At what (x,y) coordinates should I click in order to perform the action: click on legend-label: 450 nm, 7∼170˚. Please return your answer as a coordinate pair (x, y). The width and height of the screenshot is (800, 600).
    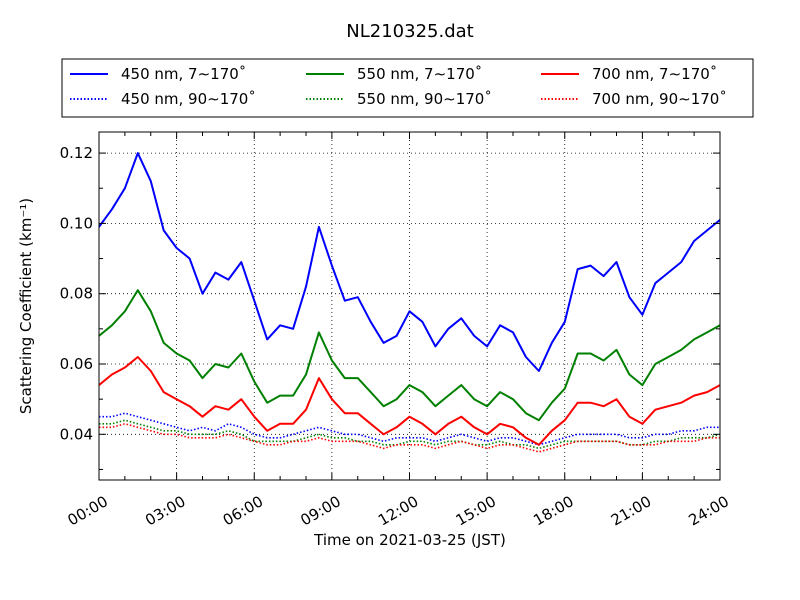
    Looking at the image, I should click on (183, 74).